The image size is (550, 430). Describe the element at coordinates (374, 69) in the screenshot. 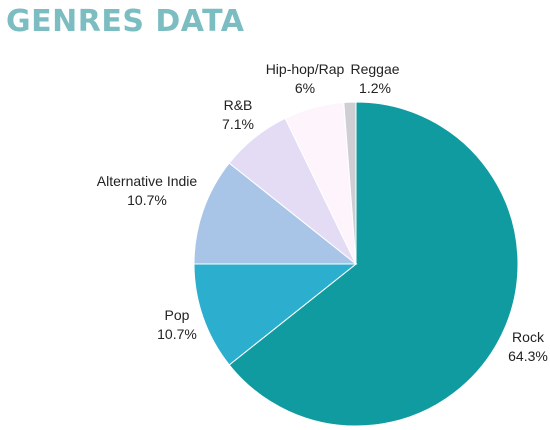

I see `slice-name-label: Reggae` at that location.